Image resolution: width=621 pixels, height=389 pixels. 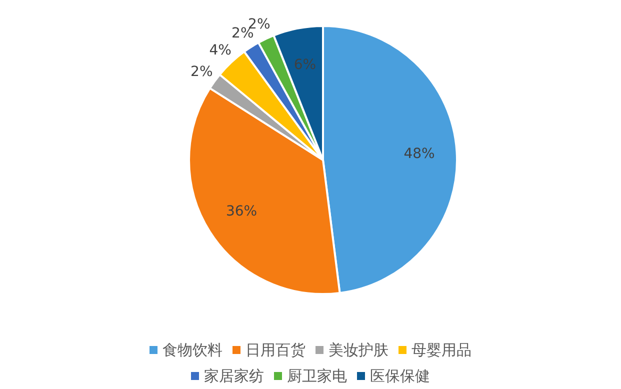 I want to click on legend-label: 厨卫家电, so click(x=317, y=376).